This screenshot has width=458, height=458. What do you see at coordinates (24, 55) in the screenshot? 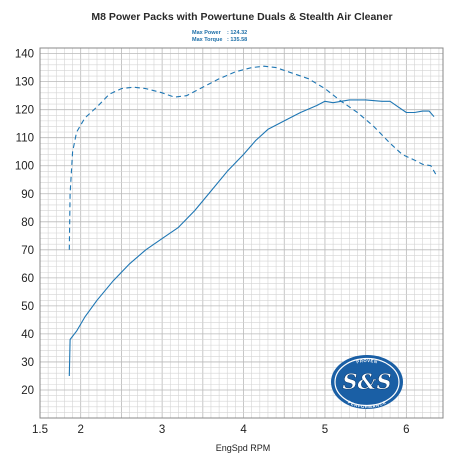
I see `y-tick-label: 140` at bounding box center [24, 55].